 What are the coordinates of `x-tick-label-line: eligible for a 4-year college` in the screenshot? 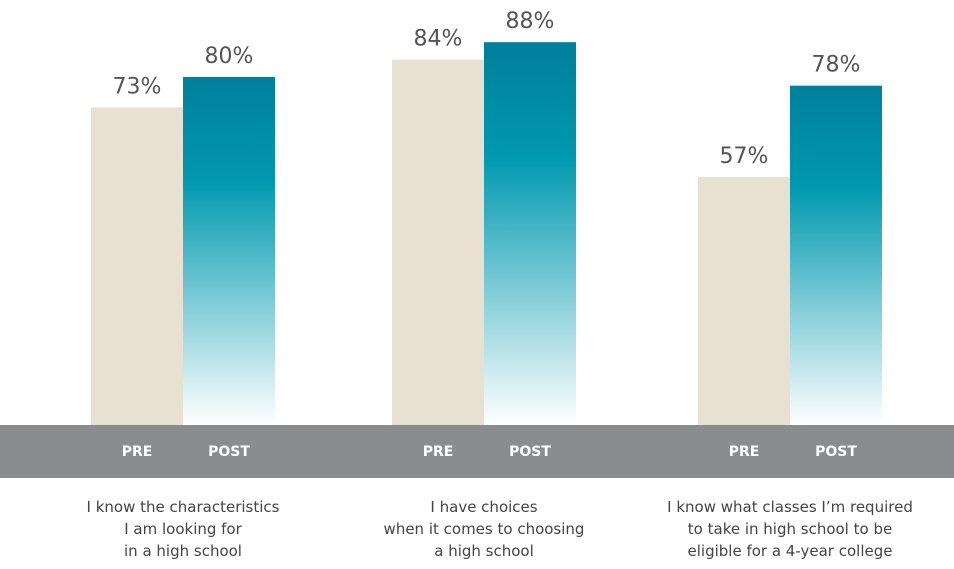 It's located at (790, 551).